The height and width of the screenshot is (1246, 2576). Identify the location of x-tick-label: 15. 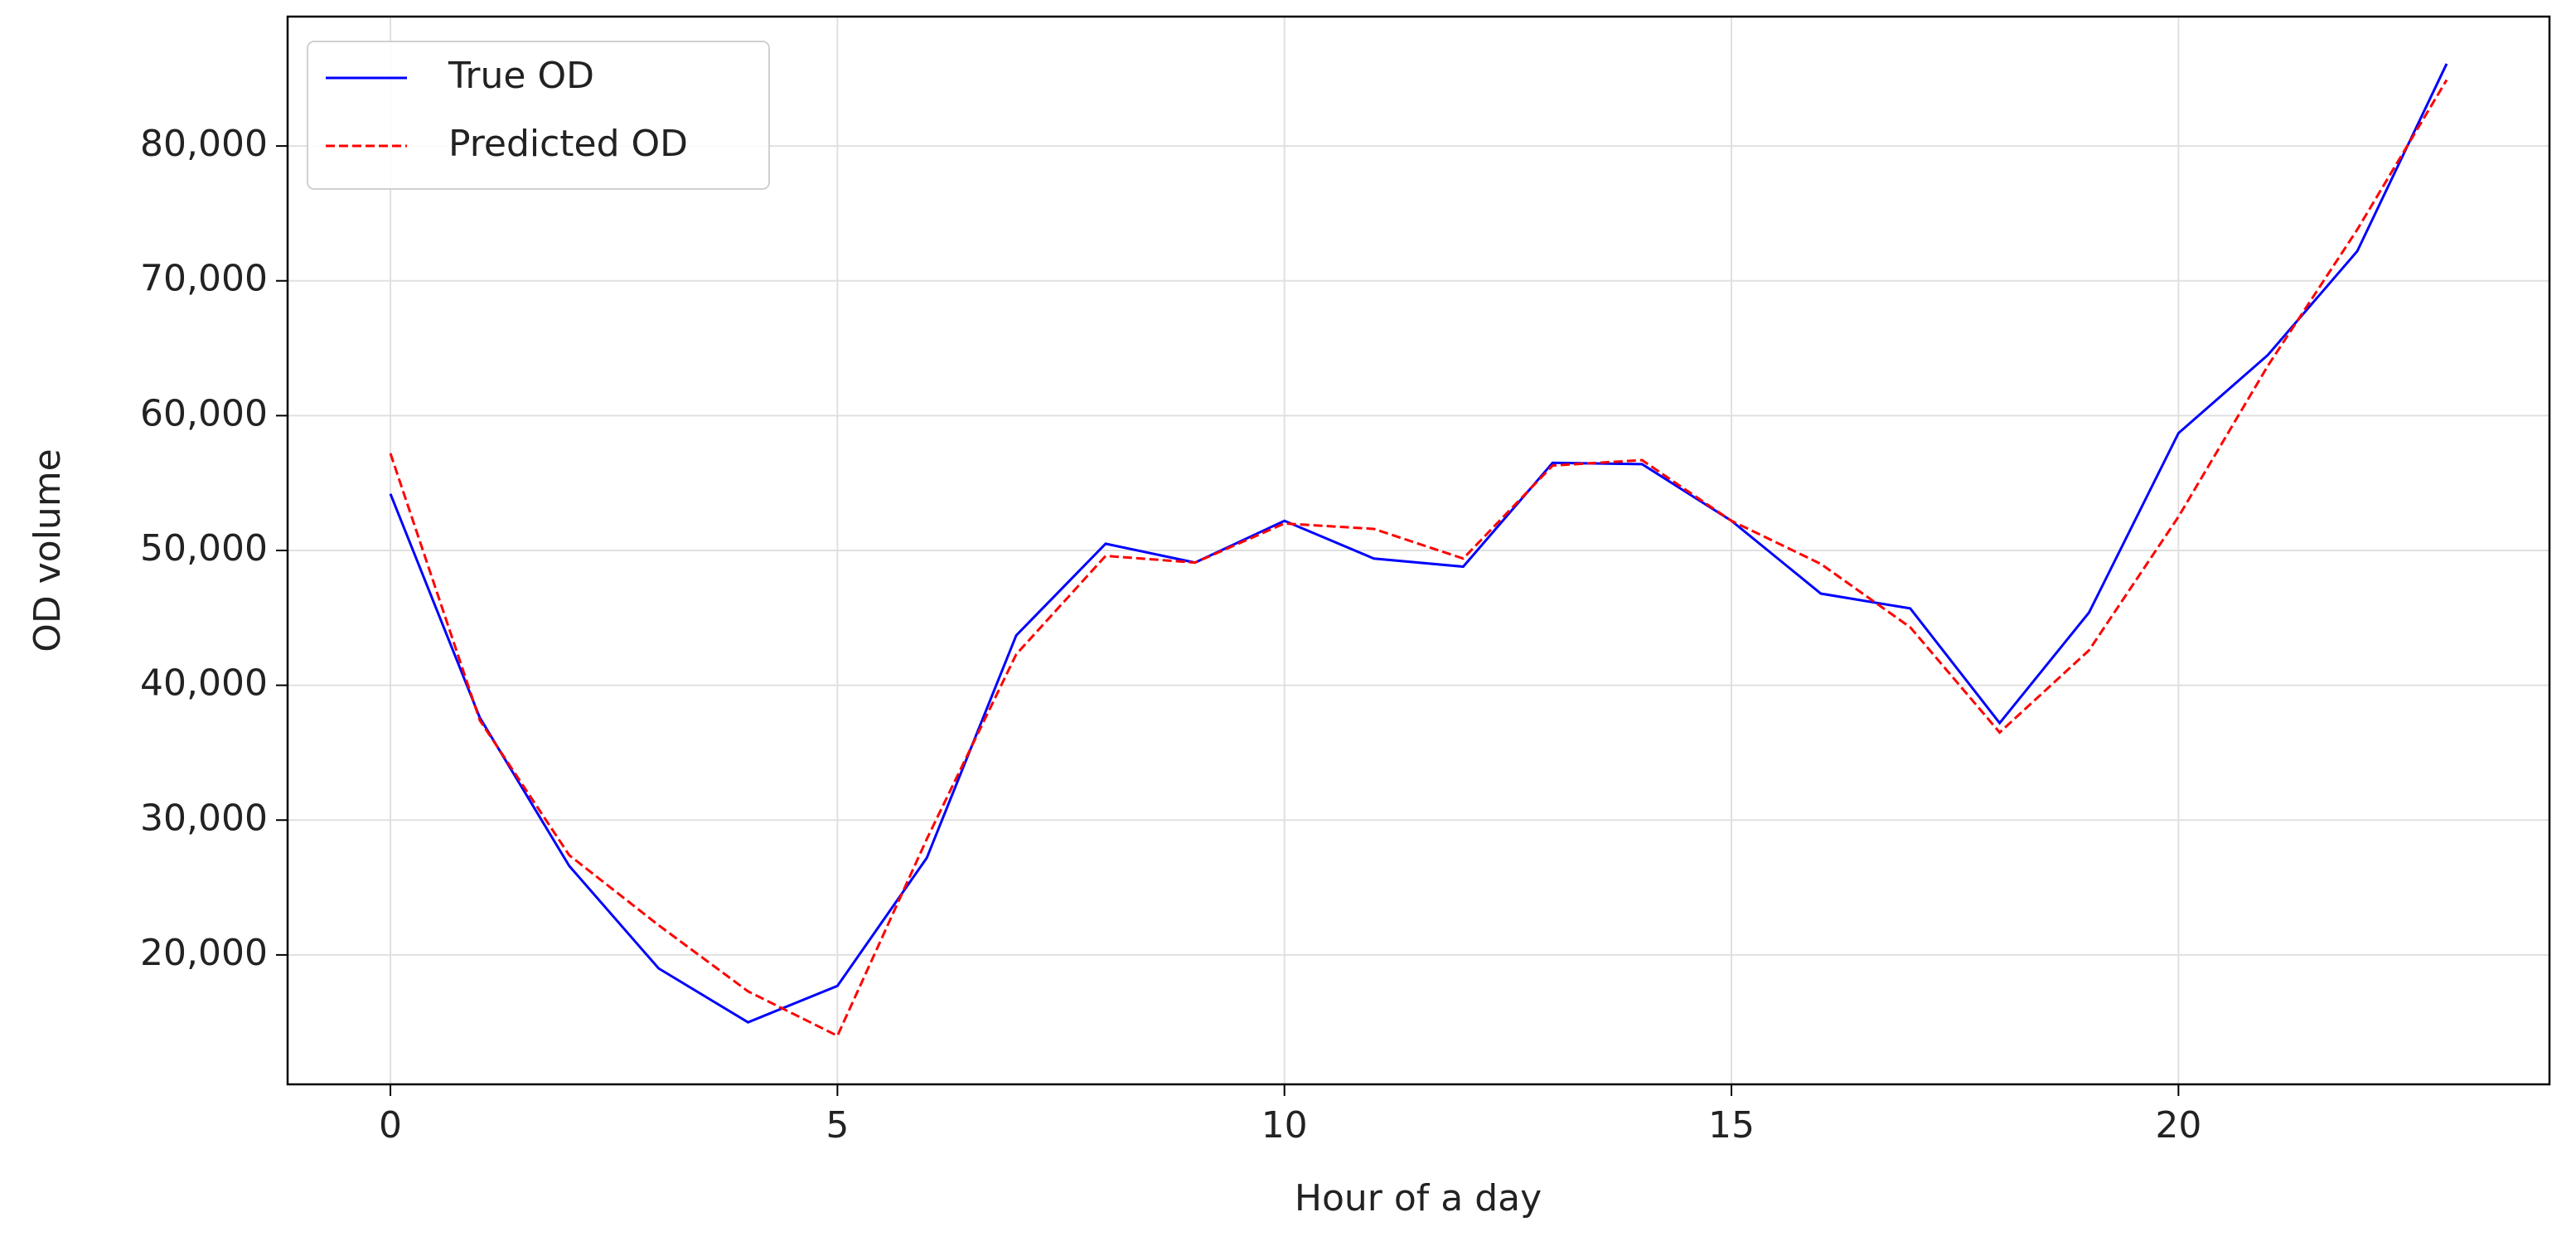
(1731, 1126).